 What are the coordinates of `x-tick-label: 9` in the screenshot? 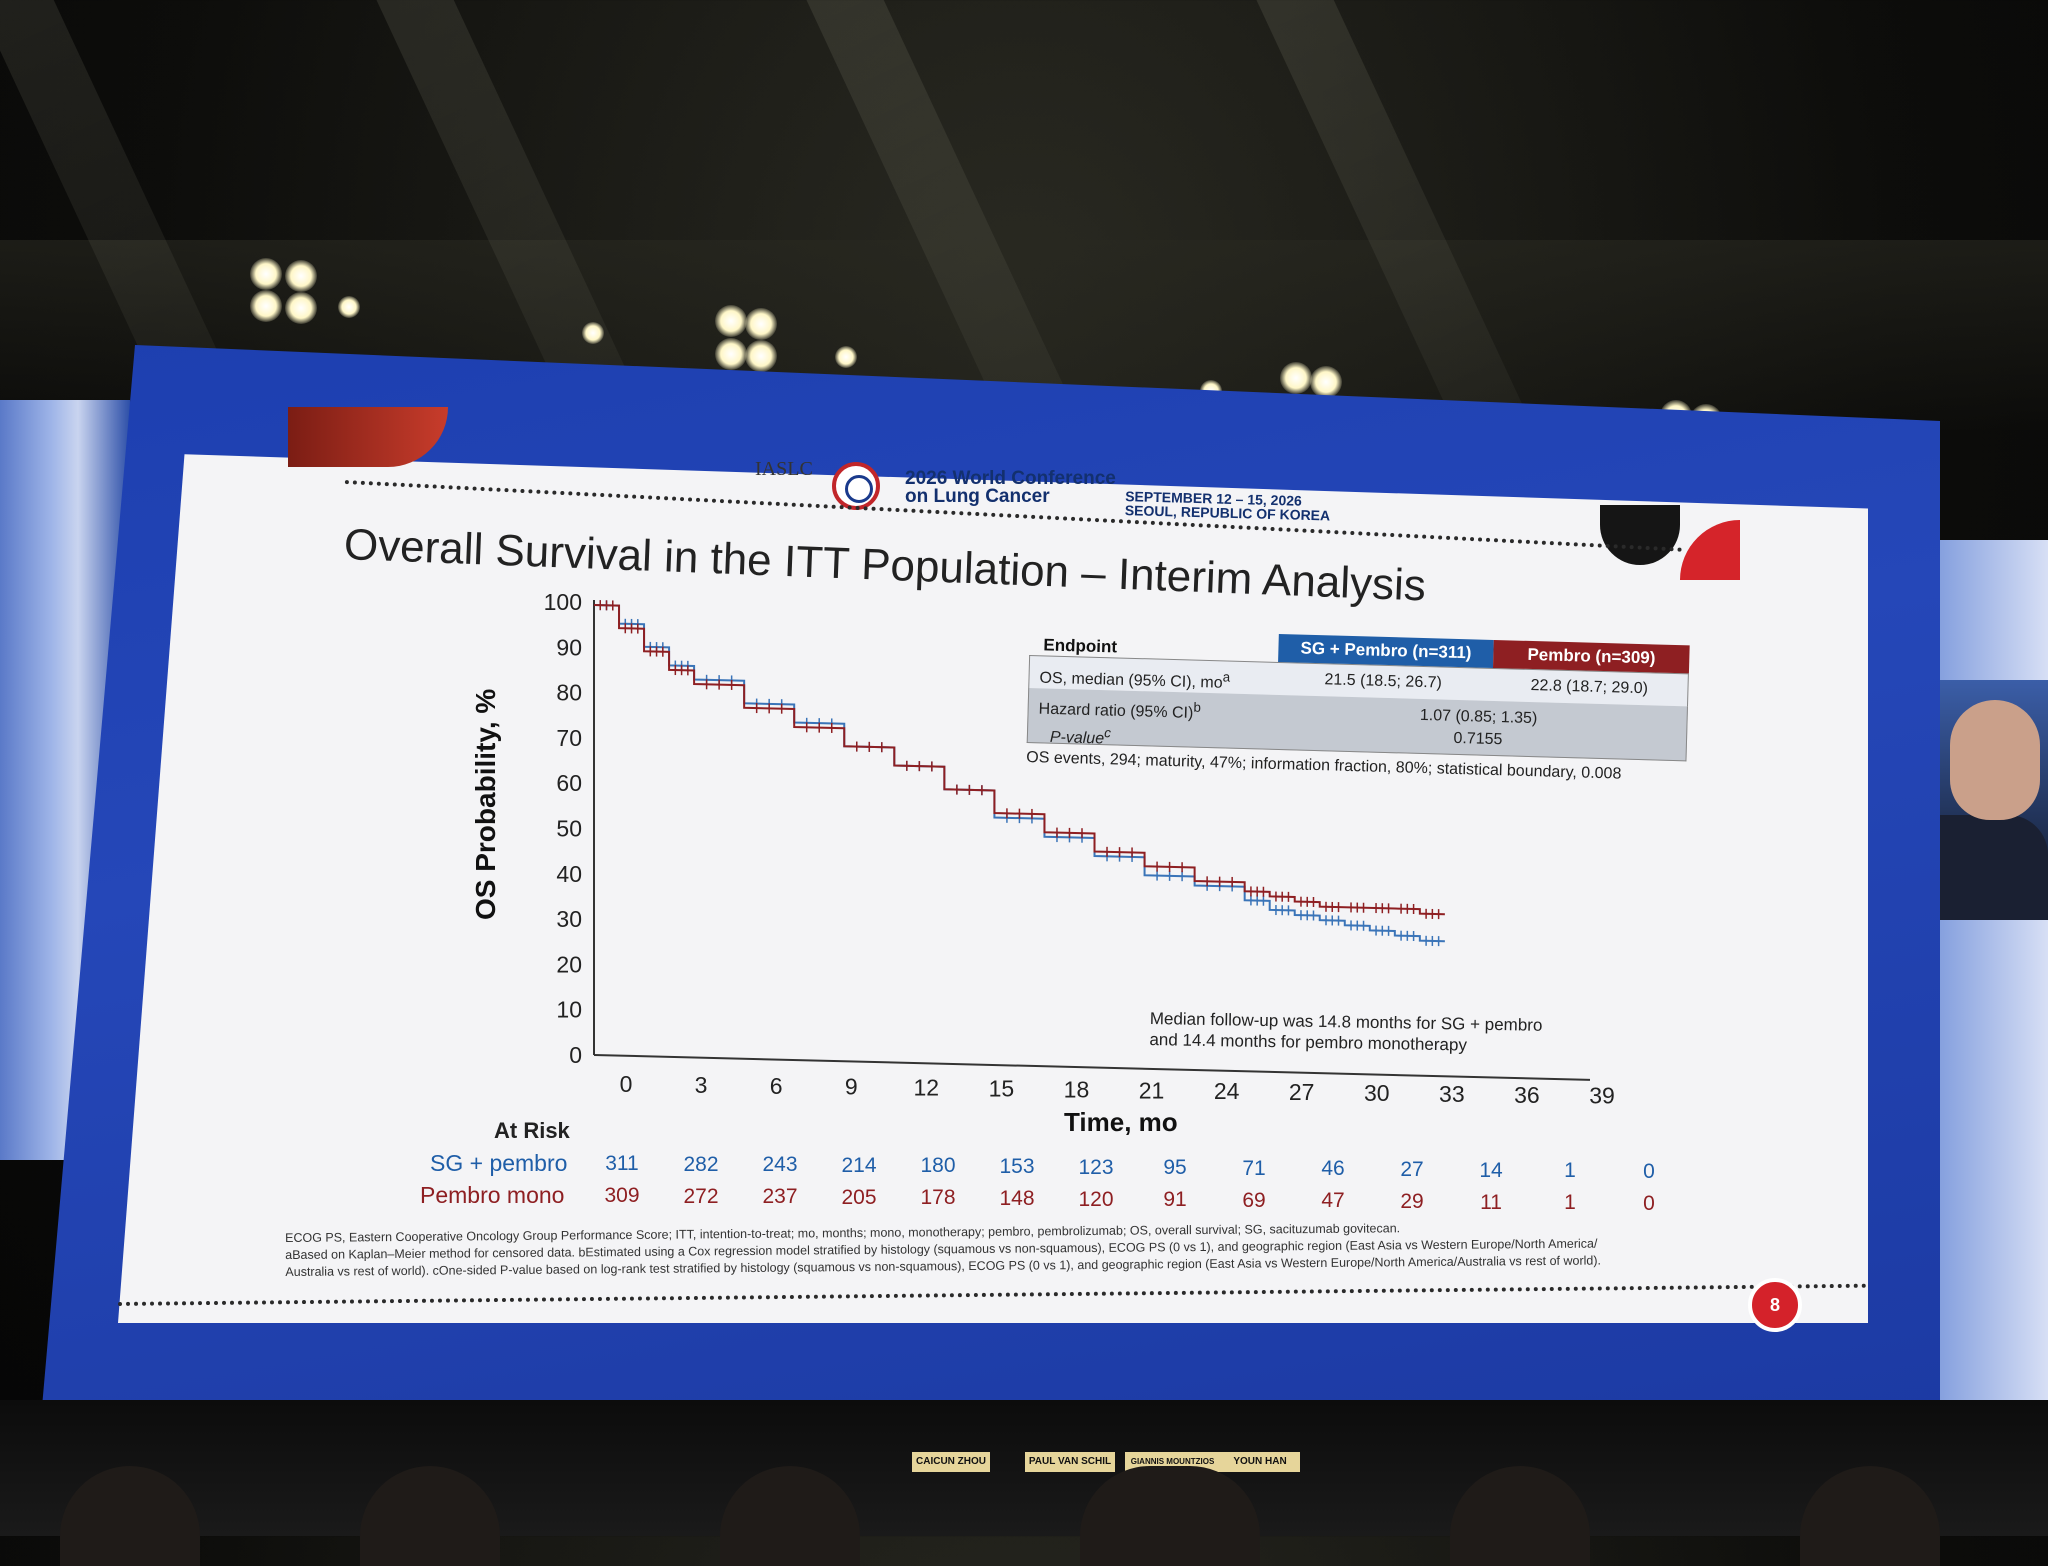 It's located at (851, 1087).